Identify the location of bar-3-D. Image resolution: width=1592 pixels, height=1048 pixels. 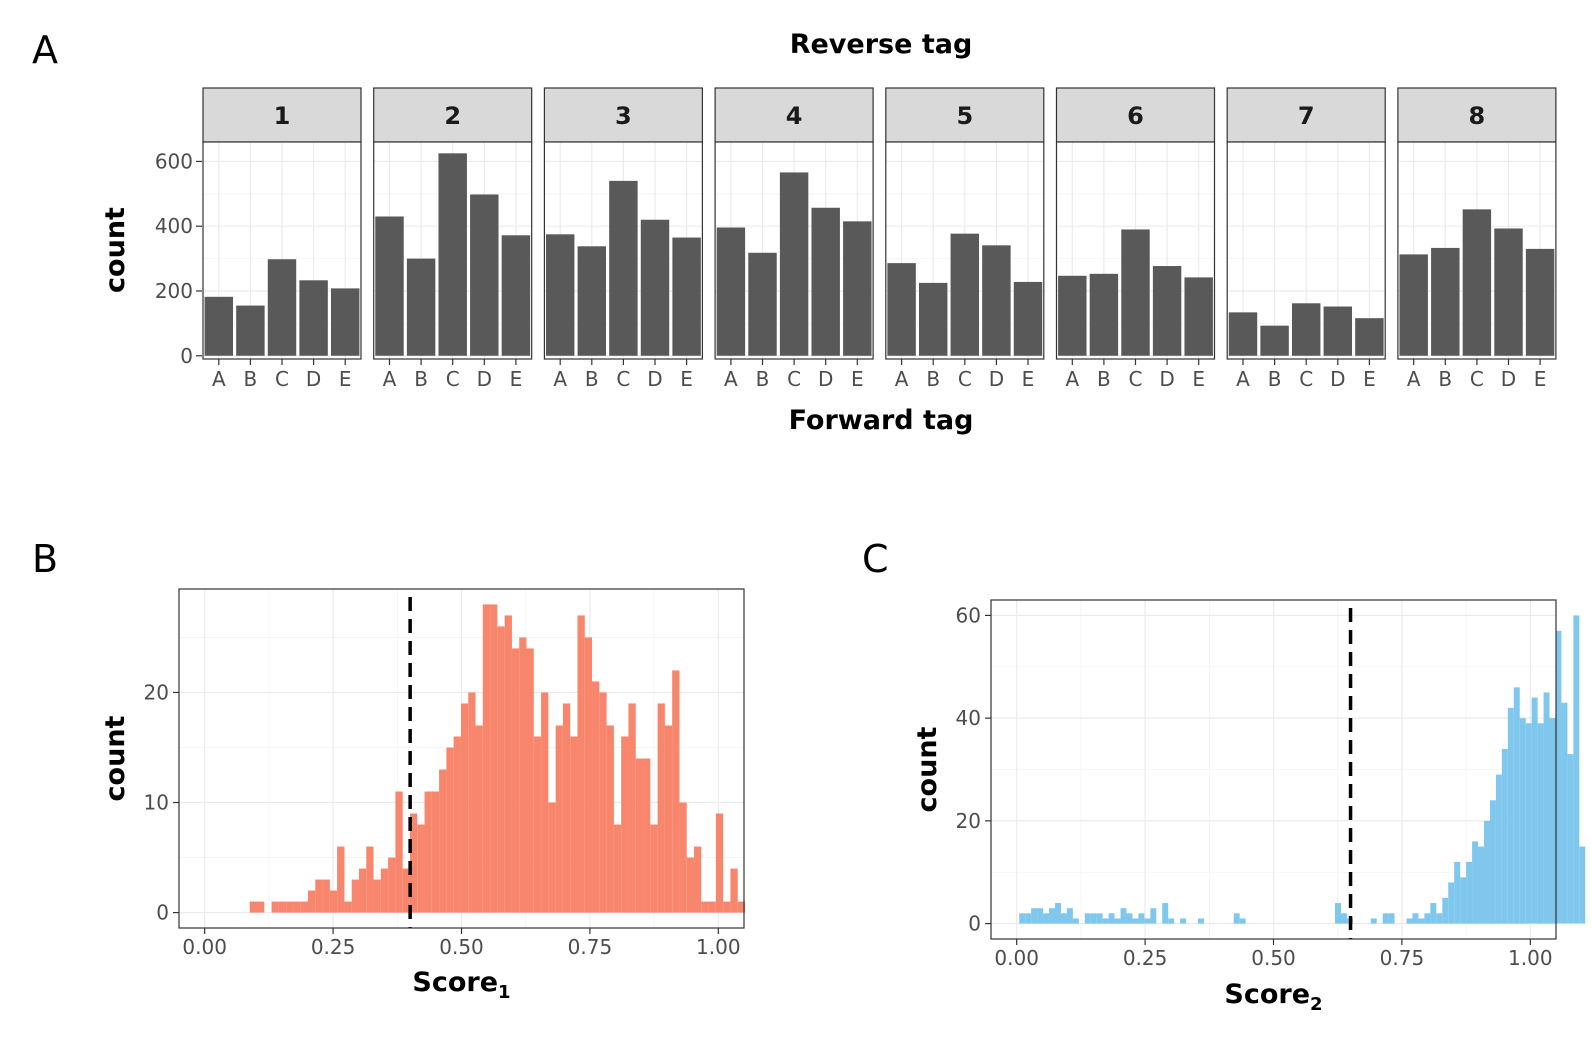
(655, 287).